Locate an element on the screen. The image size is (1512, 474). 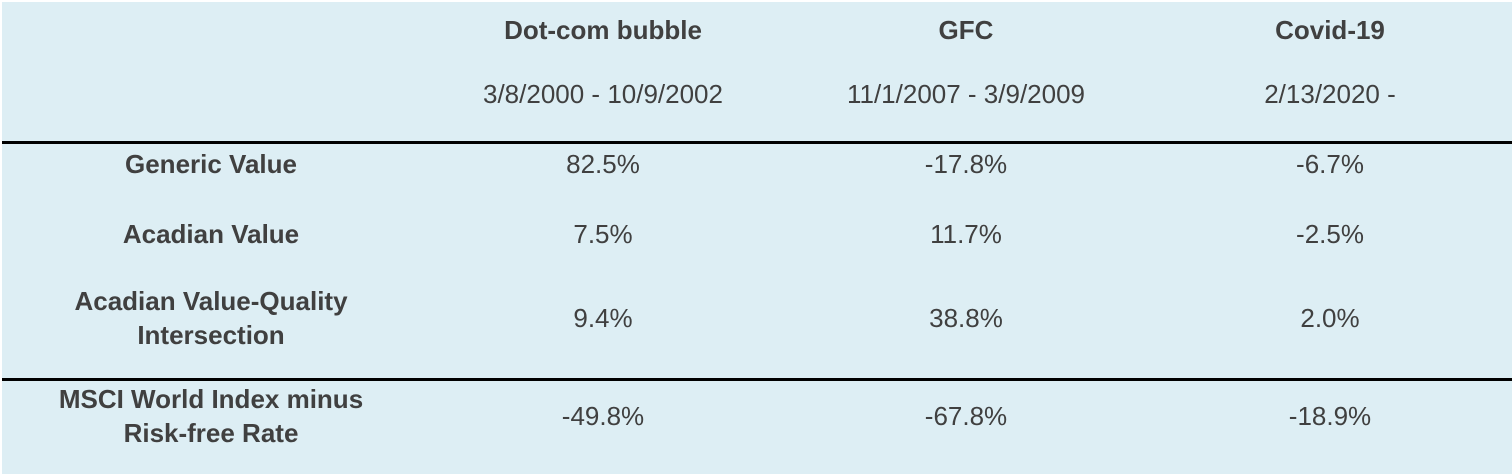
column-header-gfc: GFC is located at coordinates (966, 30).